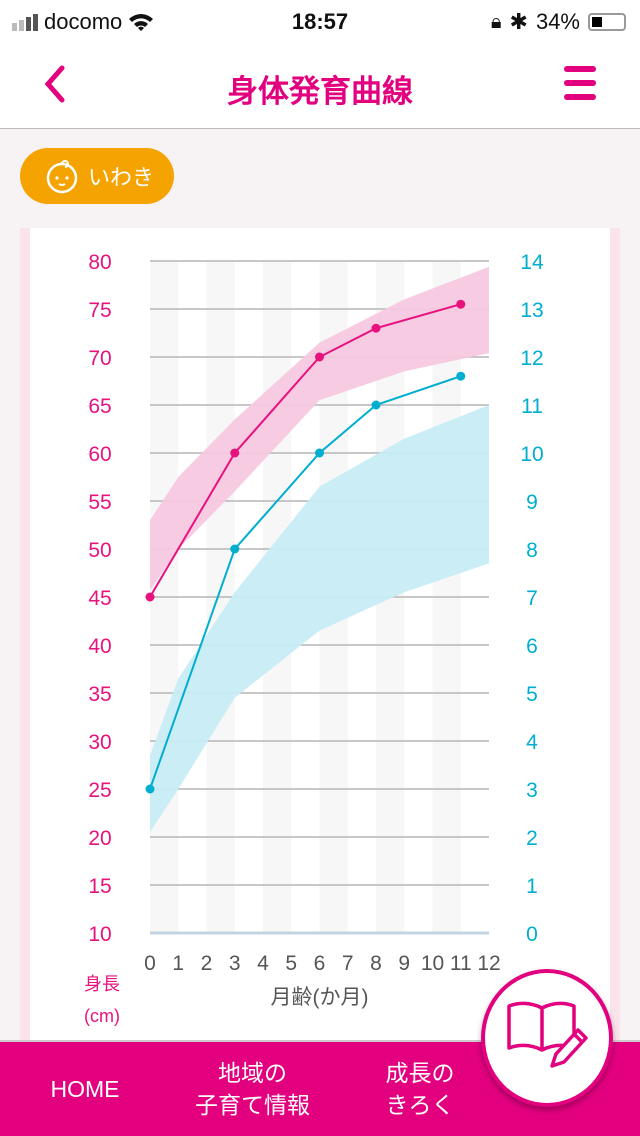  I want to click on x-tick: 7, so click(348, 963).